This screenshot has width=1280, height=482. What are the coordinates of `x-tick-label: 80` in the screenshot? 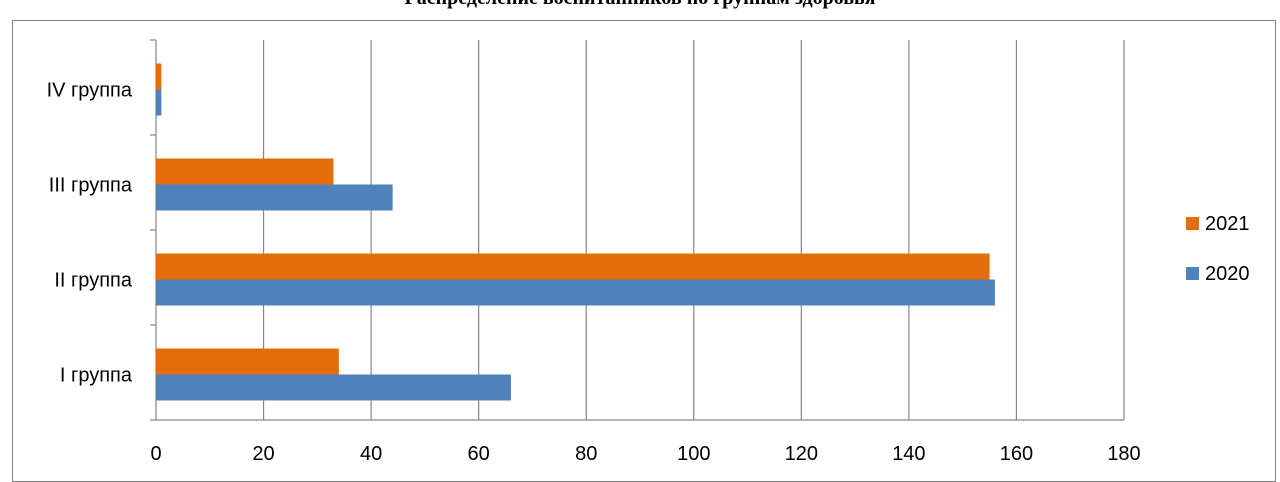 It's located at (586, 454).